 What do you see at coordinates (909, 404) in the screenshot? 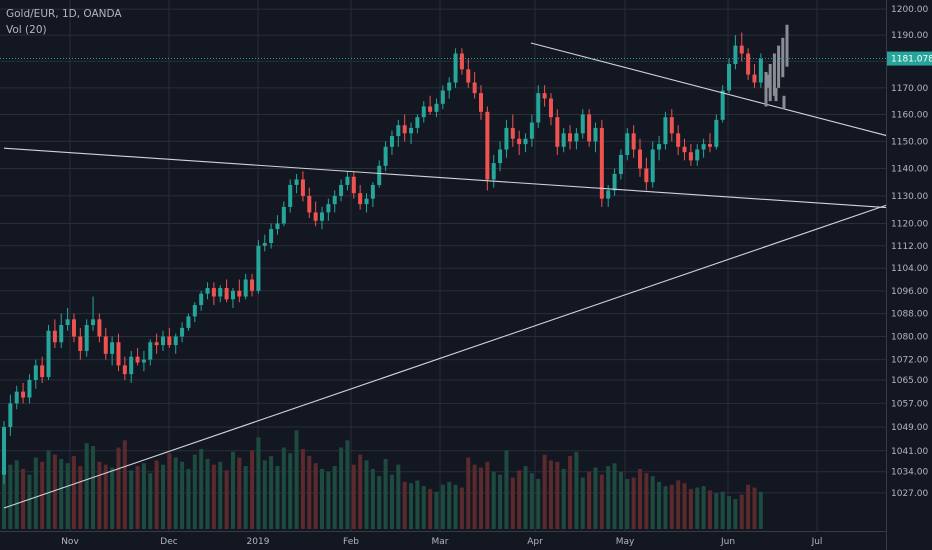
I see `price-tick-label: 1057.00` at bounding box center [909, 404].